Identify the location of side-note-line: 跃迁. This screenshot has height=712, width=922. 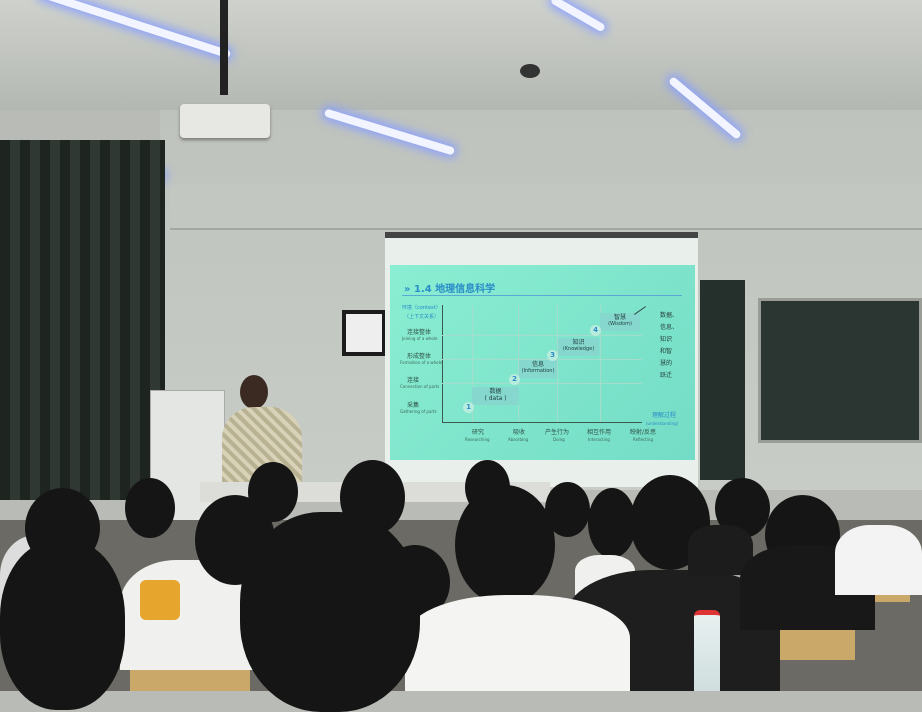
(666, 375).